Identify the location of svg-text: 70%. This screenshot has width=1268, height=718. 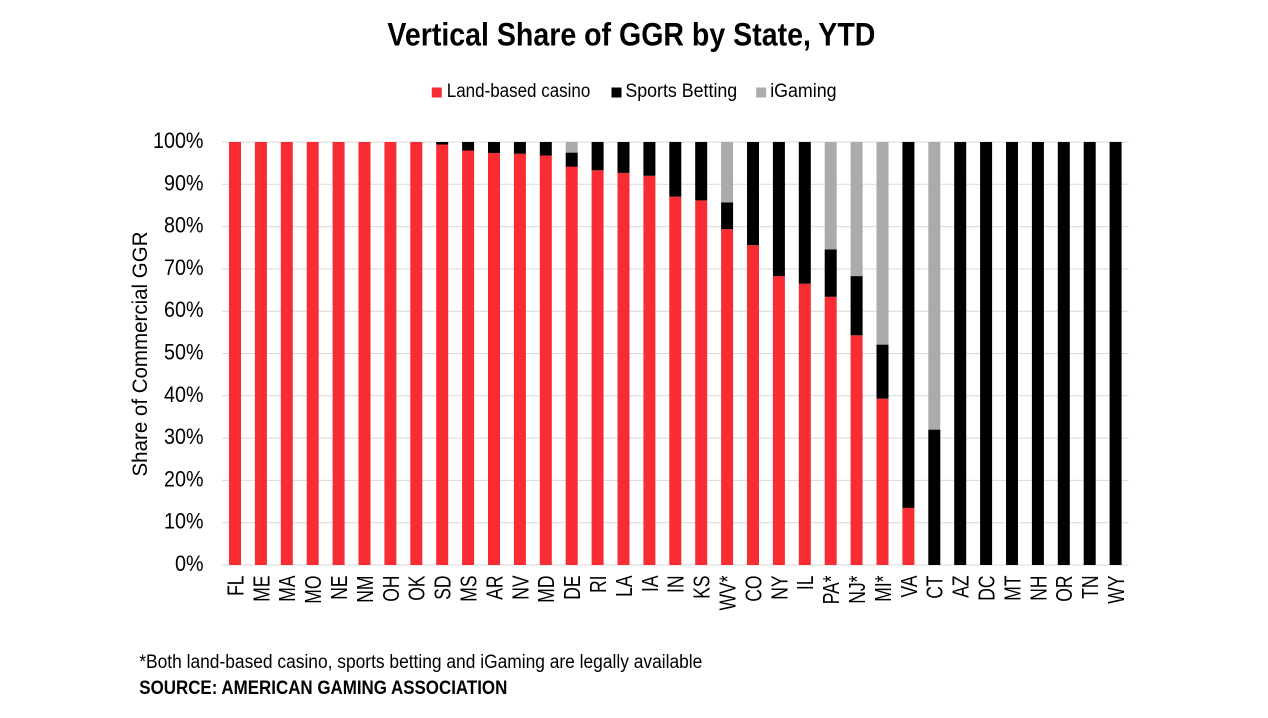
(184, 267).